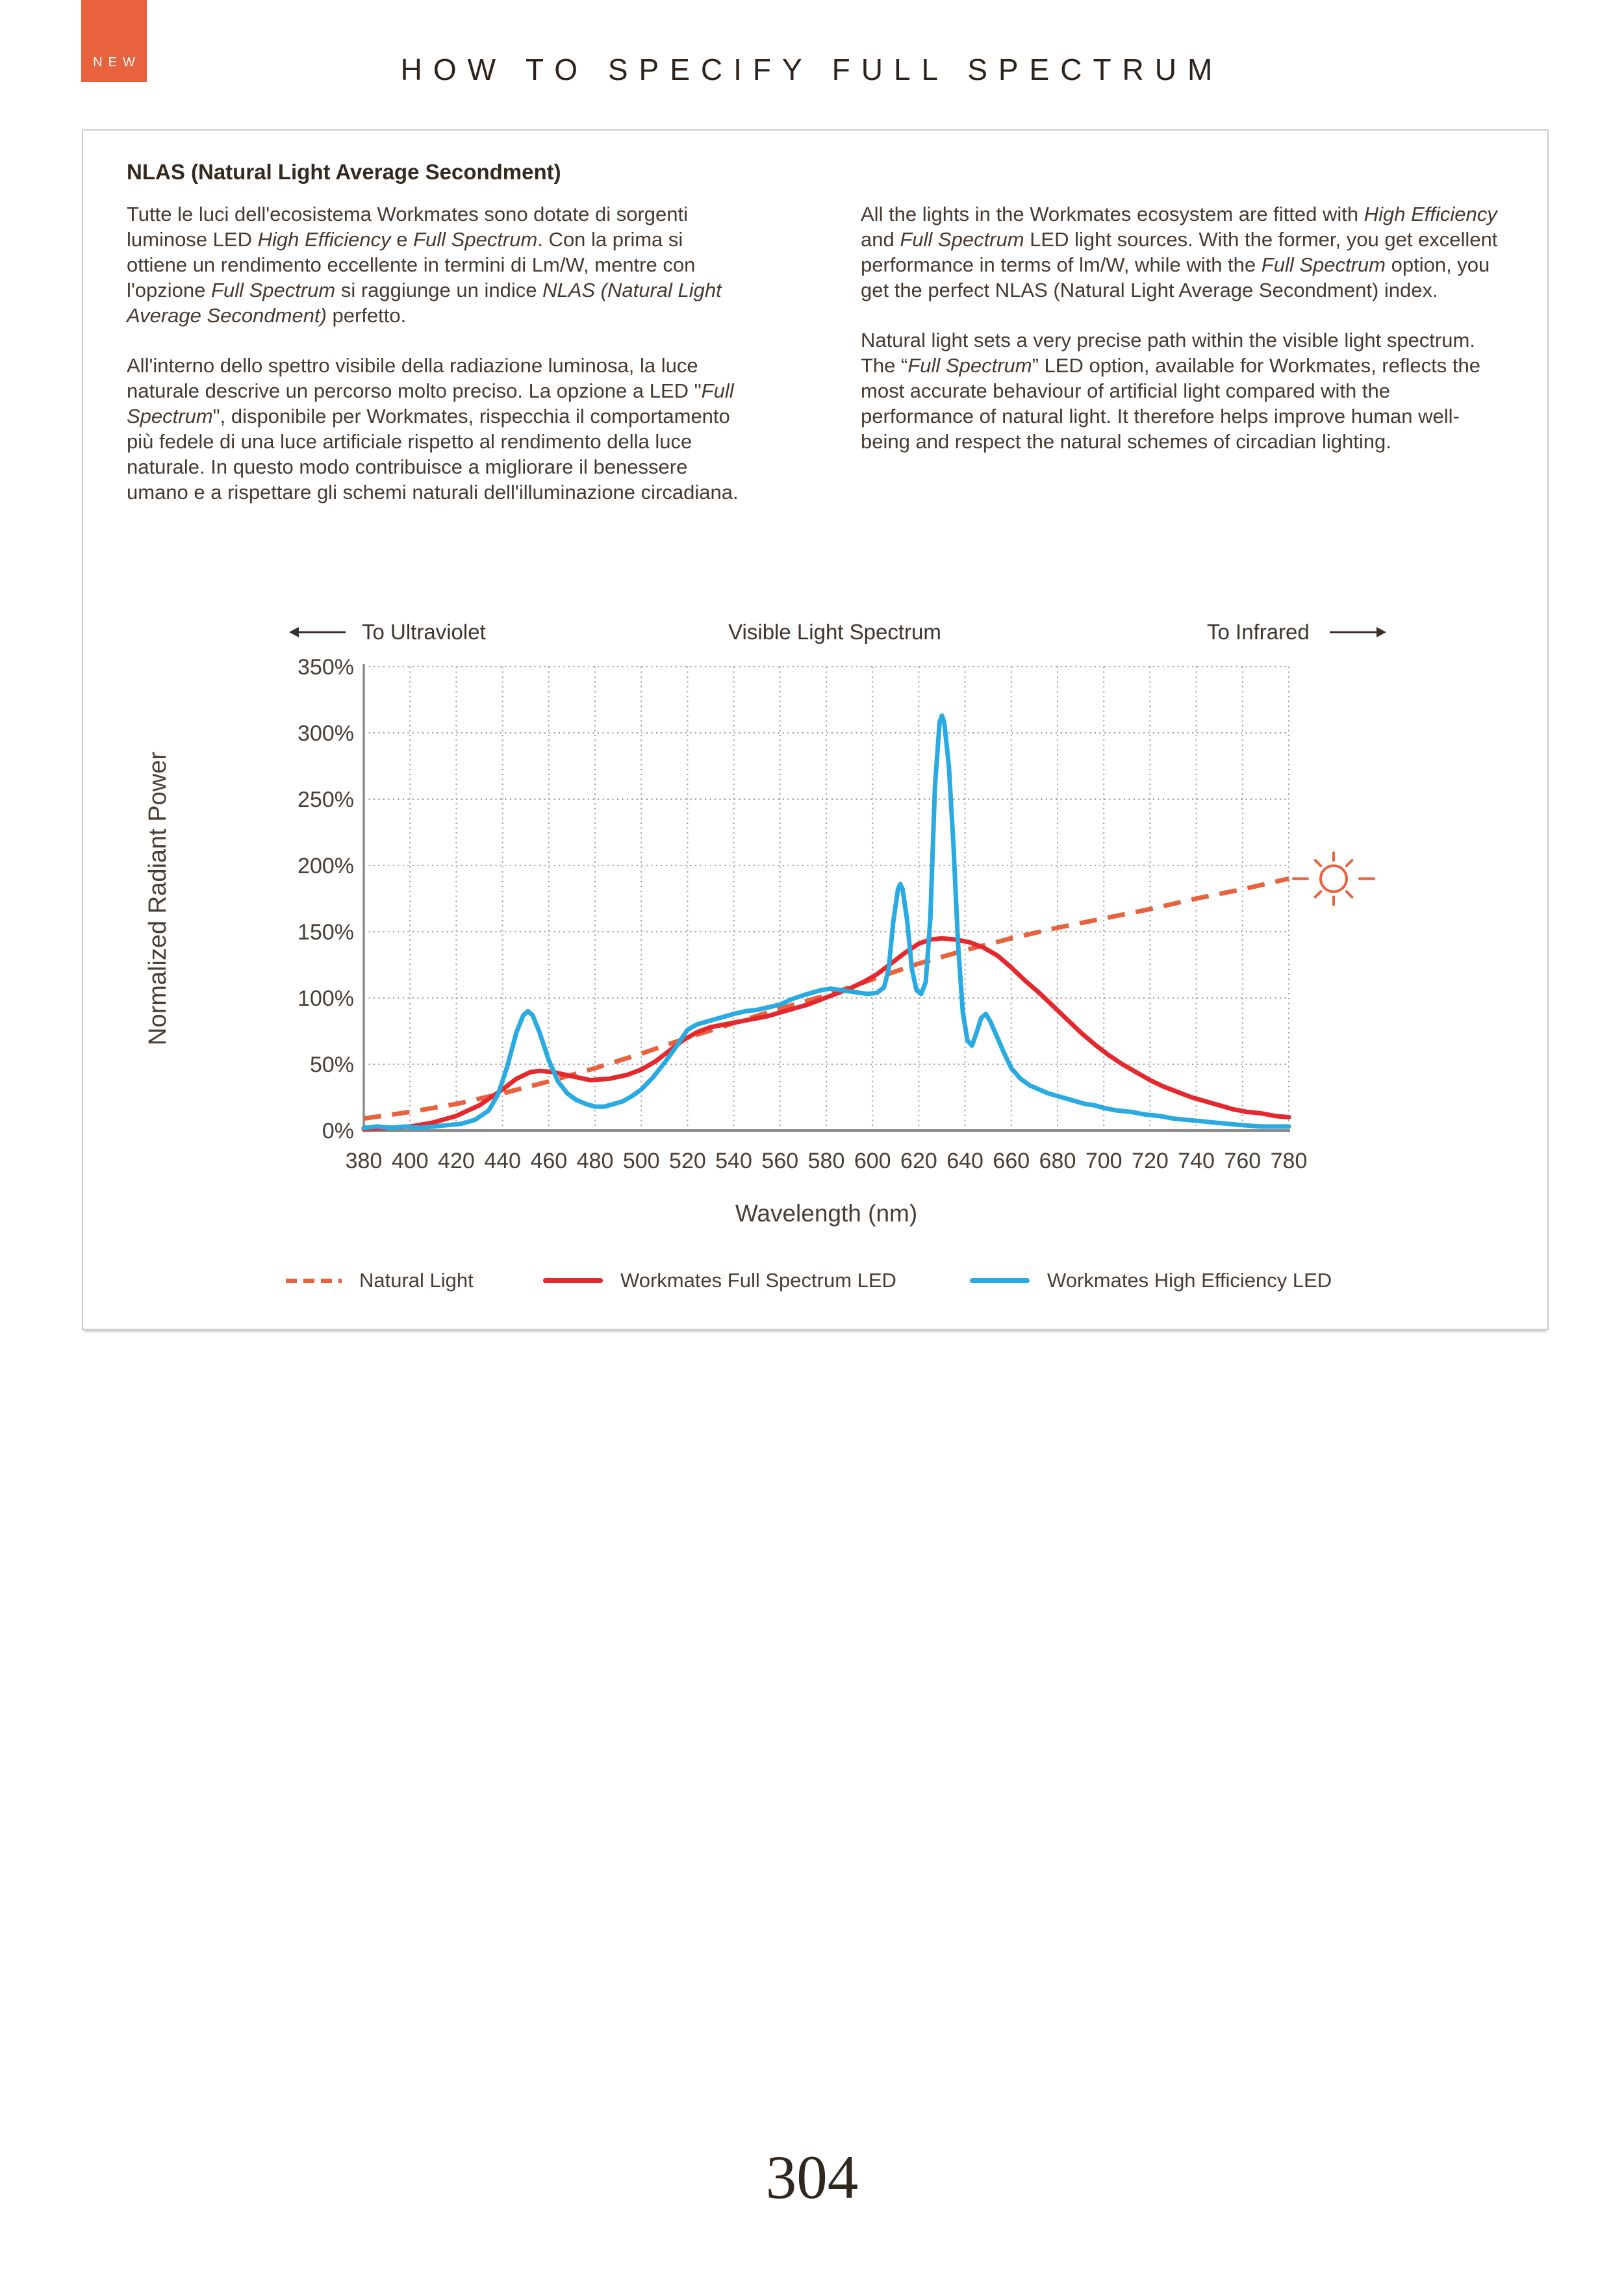  What do you see at coordinates (1289, 1161) in the screenshot?
I see `x-tick-label: 780` at bounding box center [1289, 1161].